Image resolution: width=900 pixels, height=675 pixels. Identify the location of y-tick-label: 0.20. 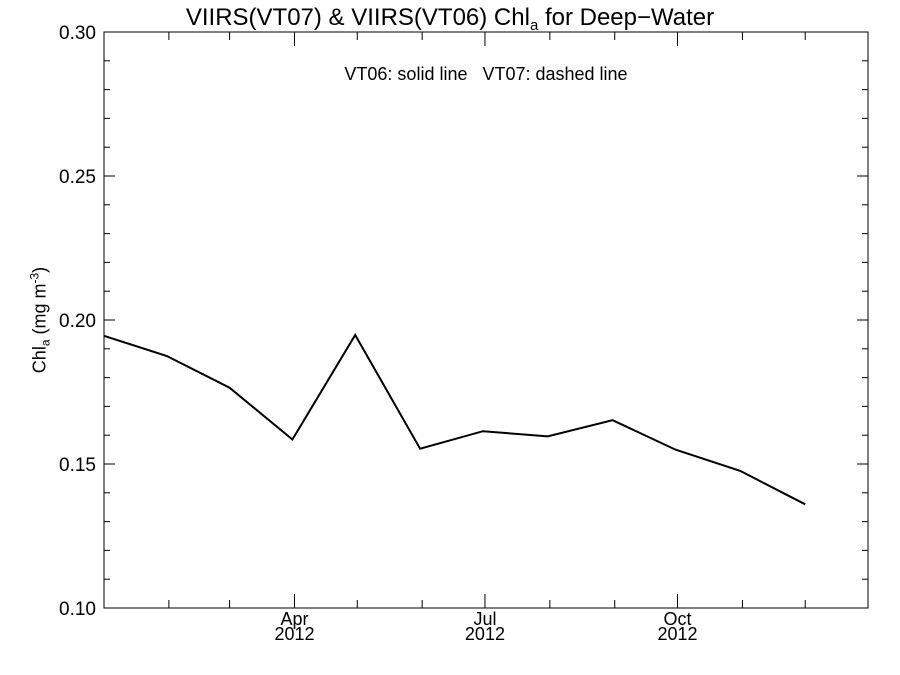
(77, 321).